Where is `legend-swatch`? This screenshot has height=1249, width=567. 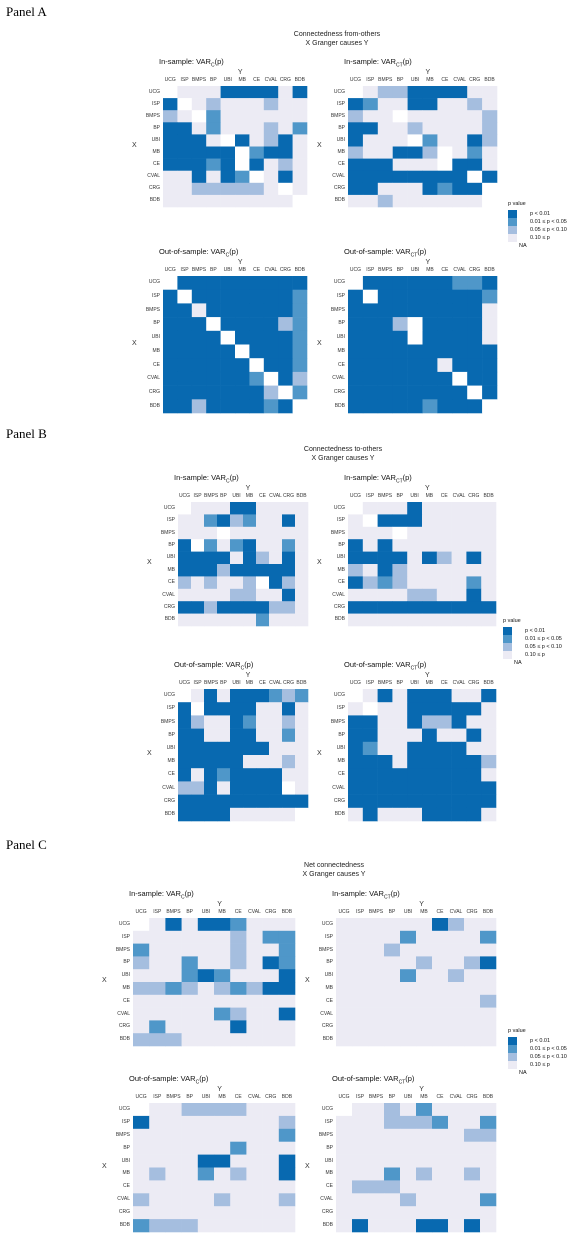
legend-swatch is located at coordinates (507, 639).